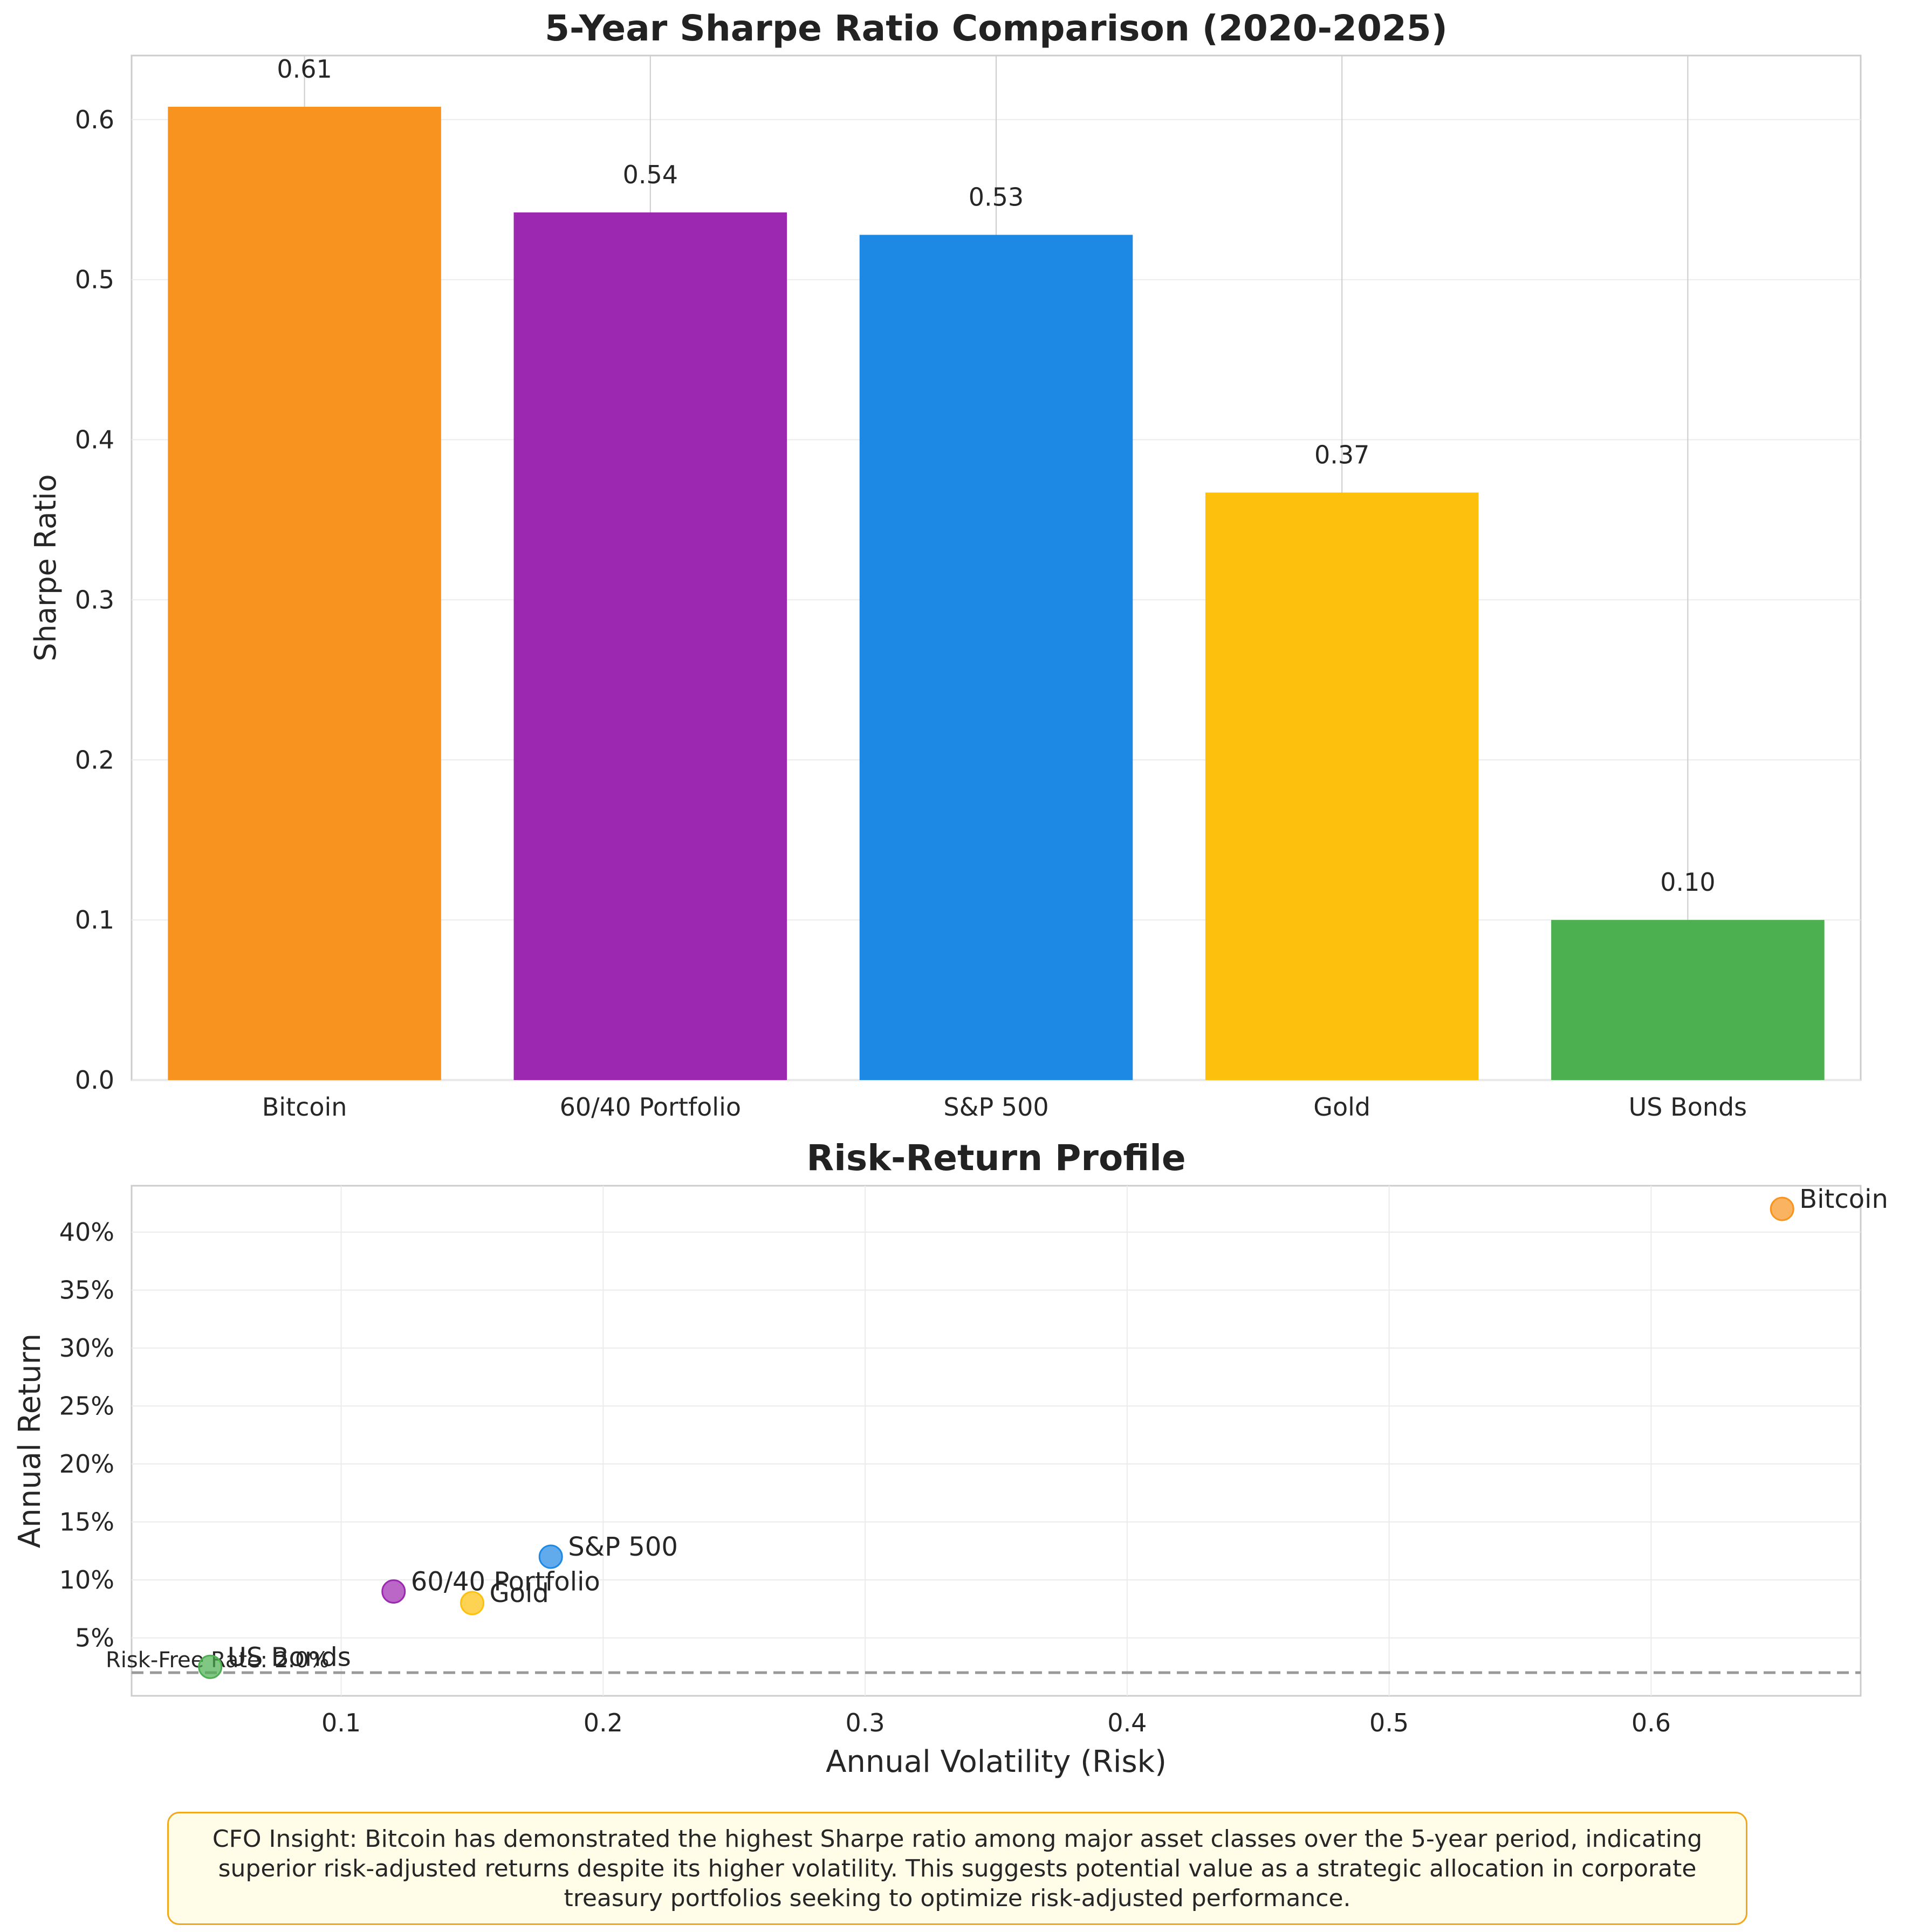 This screenshot has width=1906, height=1932. Describe the element at coordinates (650, 1107) in the screenshot. I see `bar-x-tick-label: 60/40 Portfolio` at that location.